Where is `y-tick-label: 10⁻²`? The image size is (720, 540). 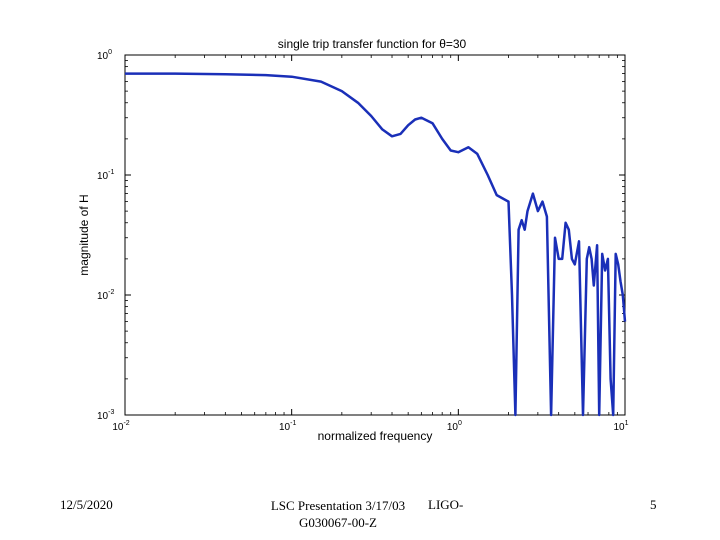 y-tick-label: 10⁻² is located at coordinates (105, 295).